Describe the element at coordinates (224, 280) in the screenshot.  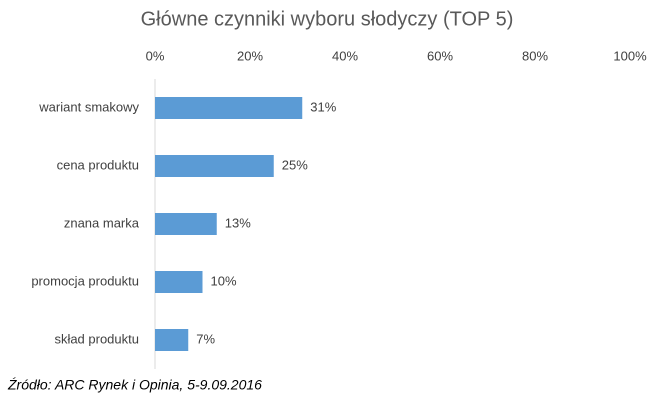
I see `data-label: 10%` at that location.